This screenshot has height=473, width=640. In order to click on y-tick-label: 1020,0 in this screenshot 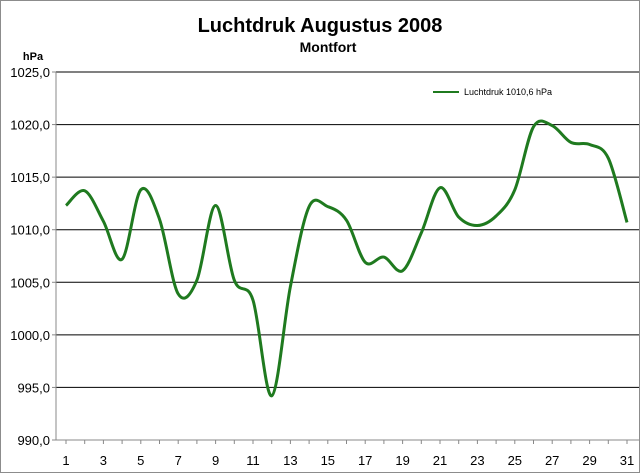, I will do `click(30, 125)`.